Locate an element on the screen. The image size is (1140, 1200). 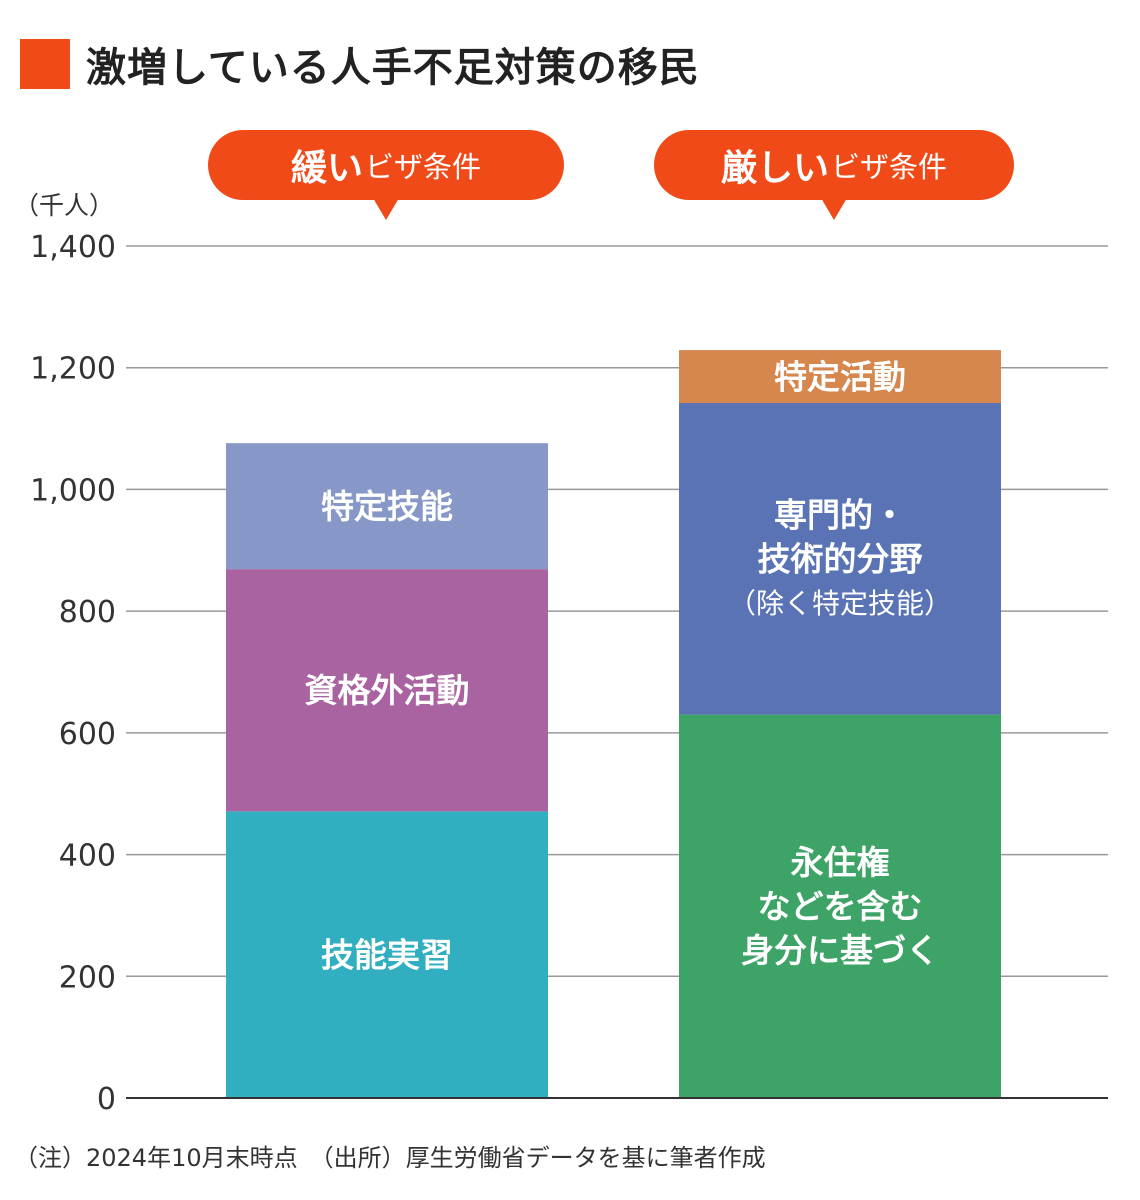
bar-segment-label: 資格外活動 is located at coordinates (387, 690).